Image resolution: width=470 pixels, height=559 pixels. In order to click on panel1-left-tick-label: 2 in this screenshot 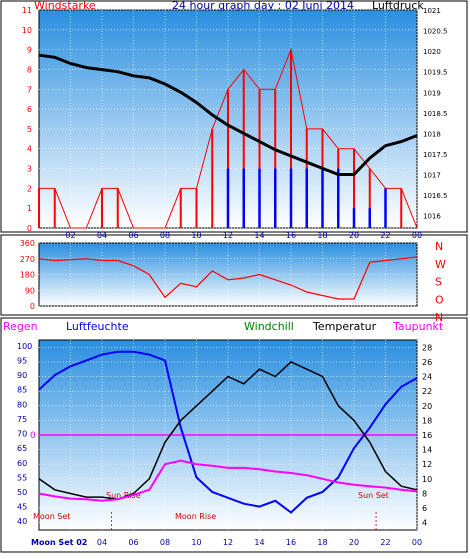, I will do `click(29, 188)`.